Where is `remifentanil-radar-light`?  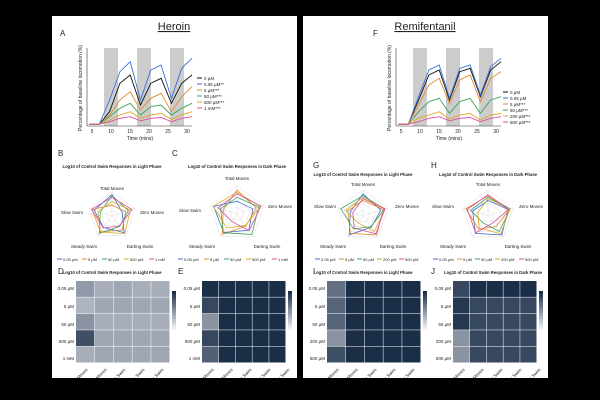
remifentanil-radar-light is located at coordinates (363, 213).